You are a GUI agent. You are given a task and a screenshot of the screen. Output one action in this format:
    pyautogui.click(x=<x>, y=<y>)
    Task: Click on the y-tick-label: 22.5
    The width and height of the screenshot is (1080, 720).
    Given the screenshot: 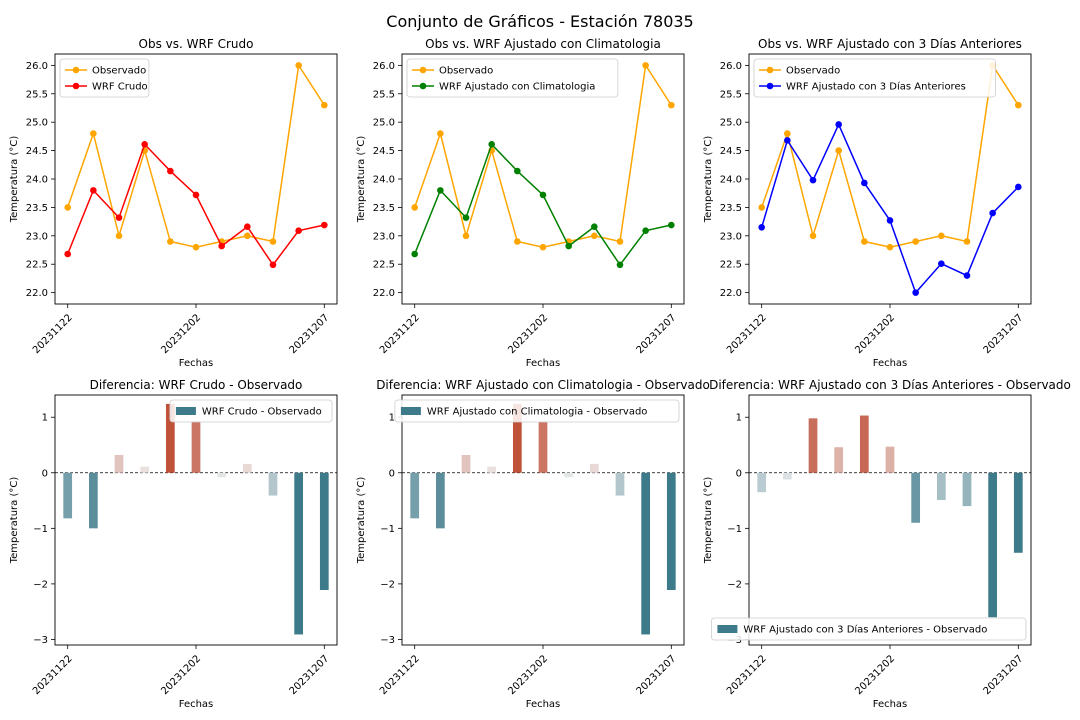 What is the action you would take?
    pyautogui.click(x=384, y=265)
    